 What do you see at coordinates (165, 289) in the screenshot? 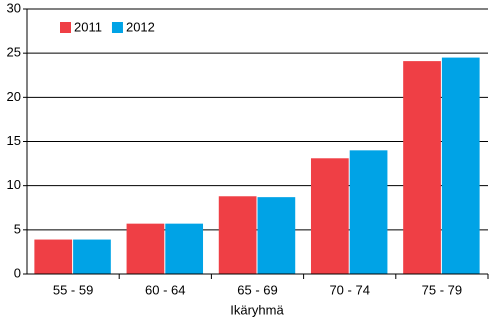
I see `x-tick-label: 60 - 64` at bounding box center [165, 289].